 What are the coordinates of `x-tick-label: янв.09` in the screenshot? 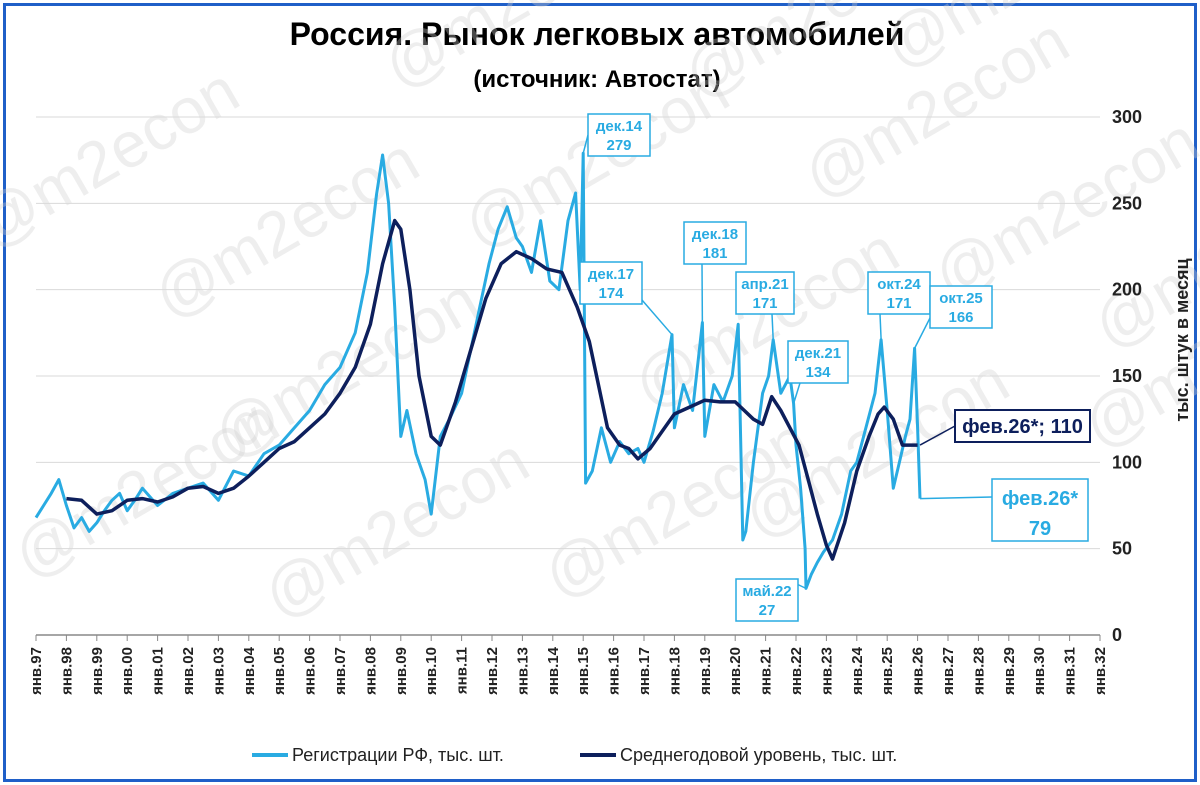 It's located at (401, 671).